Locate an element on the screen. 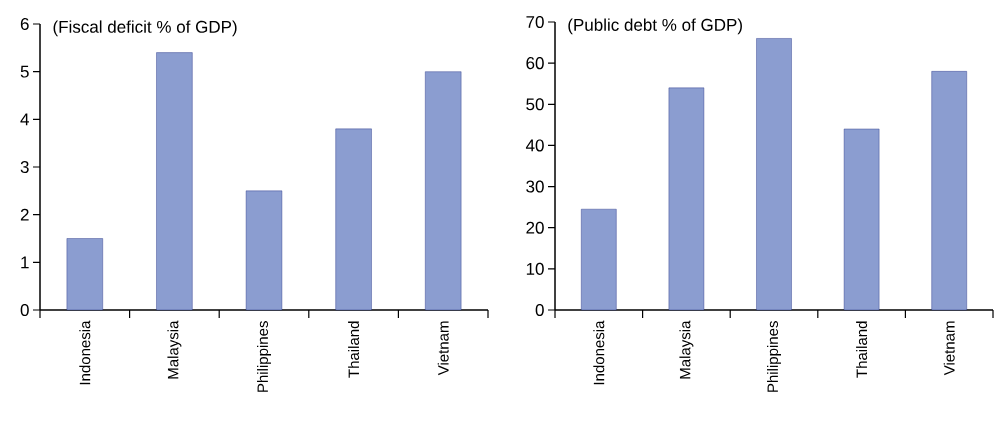 Image resolution: width=1001 pixels, height=421 pixels. y-tick-label: 2 is located at coordinates (24, 214).